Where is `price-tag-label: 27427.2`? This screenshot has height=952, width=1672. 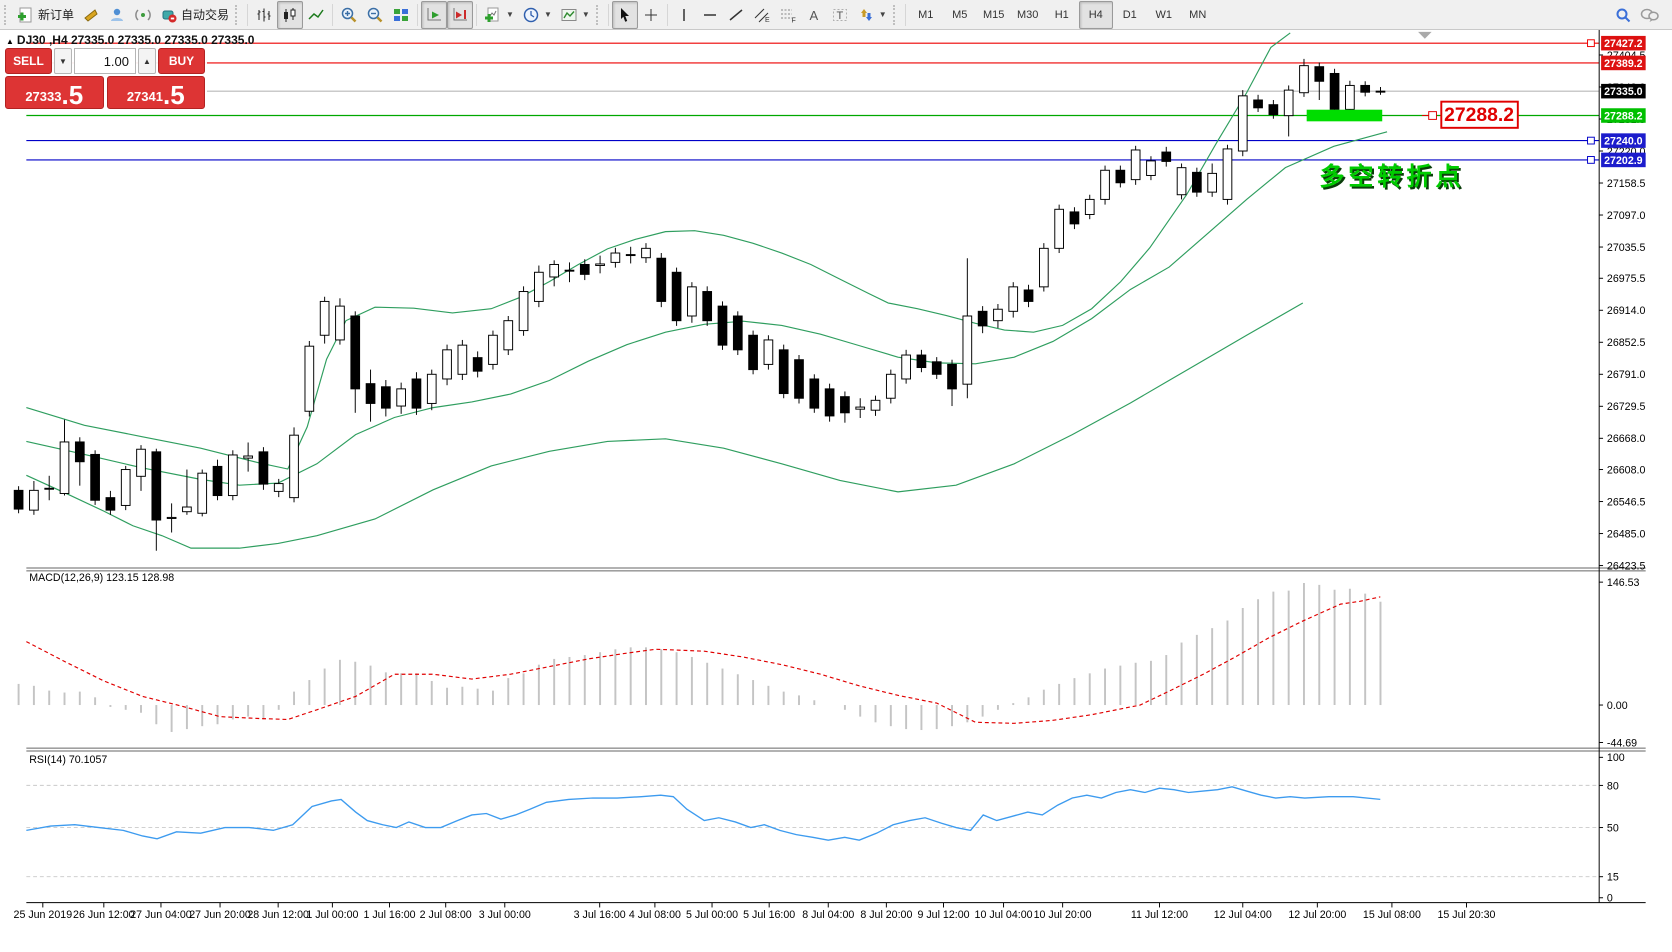
price-tag-label: 27427.2 is located at coordinates (1623, 44).